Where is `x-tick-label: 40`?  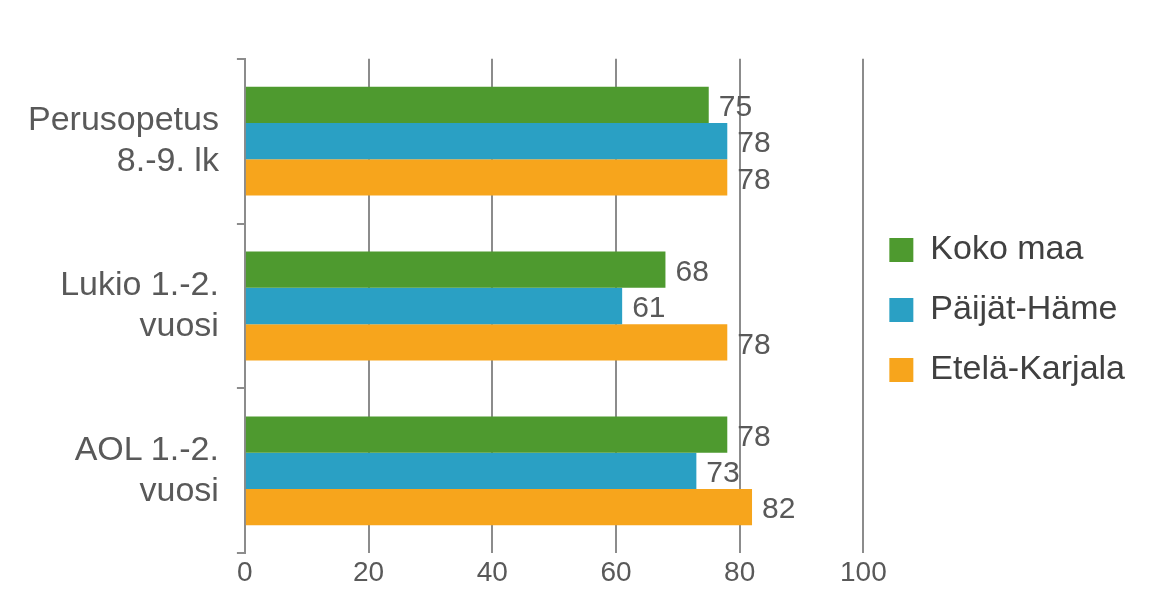
x-tick-label: 40 is located at coordinates (492, 571).